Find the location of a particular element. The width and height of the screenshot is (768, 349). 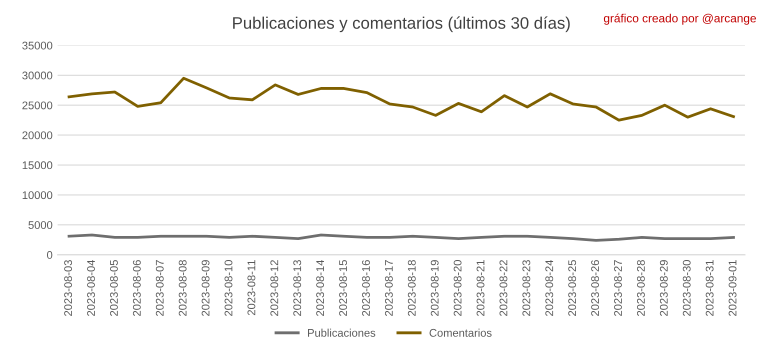

x-tick-label: 2023-08-19 is located at coordinates (434, 288).